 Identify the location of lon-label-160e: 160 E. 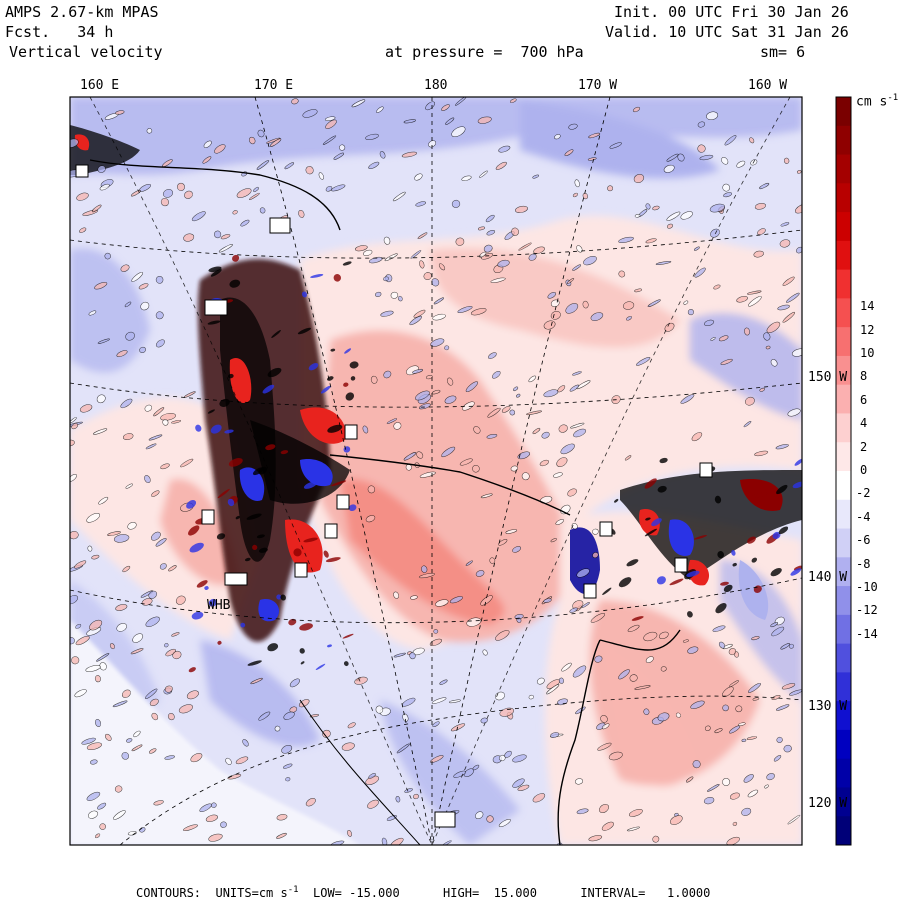
(100, 85).